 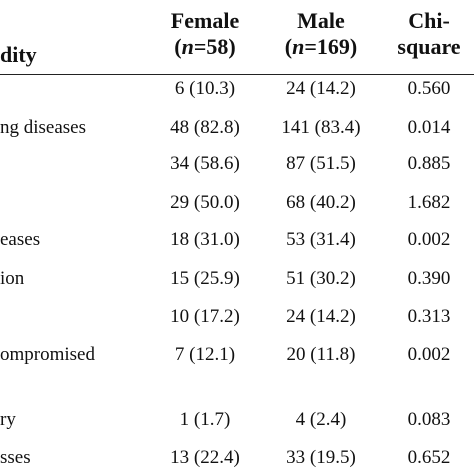 I want to click on male-value: 20 (11.8), so click(x=321, y=354).